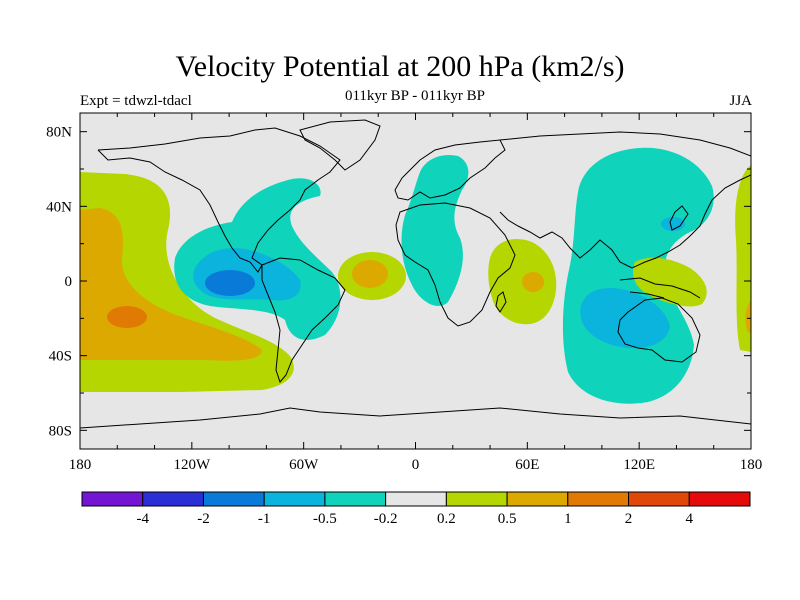 This screenshot has height=600, width=800. Describe the element at coordinates (60, 357) in the screenshot. I see `y-tick-label: 40S` at that location.